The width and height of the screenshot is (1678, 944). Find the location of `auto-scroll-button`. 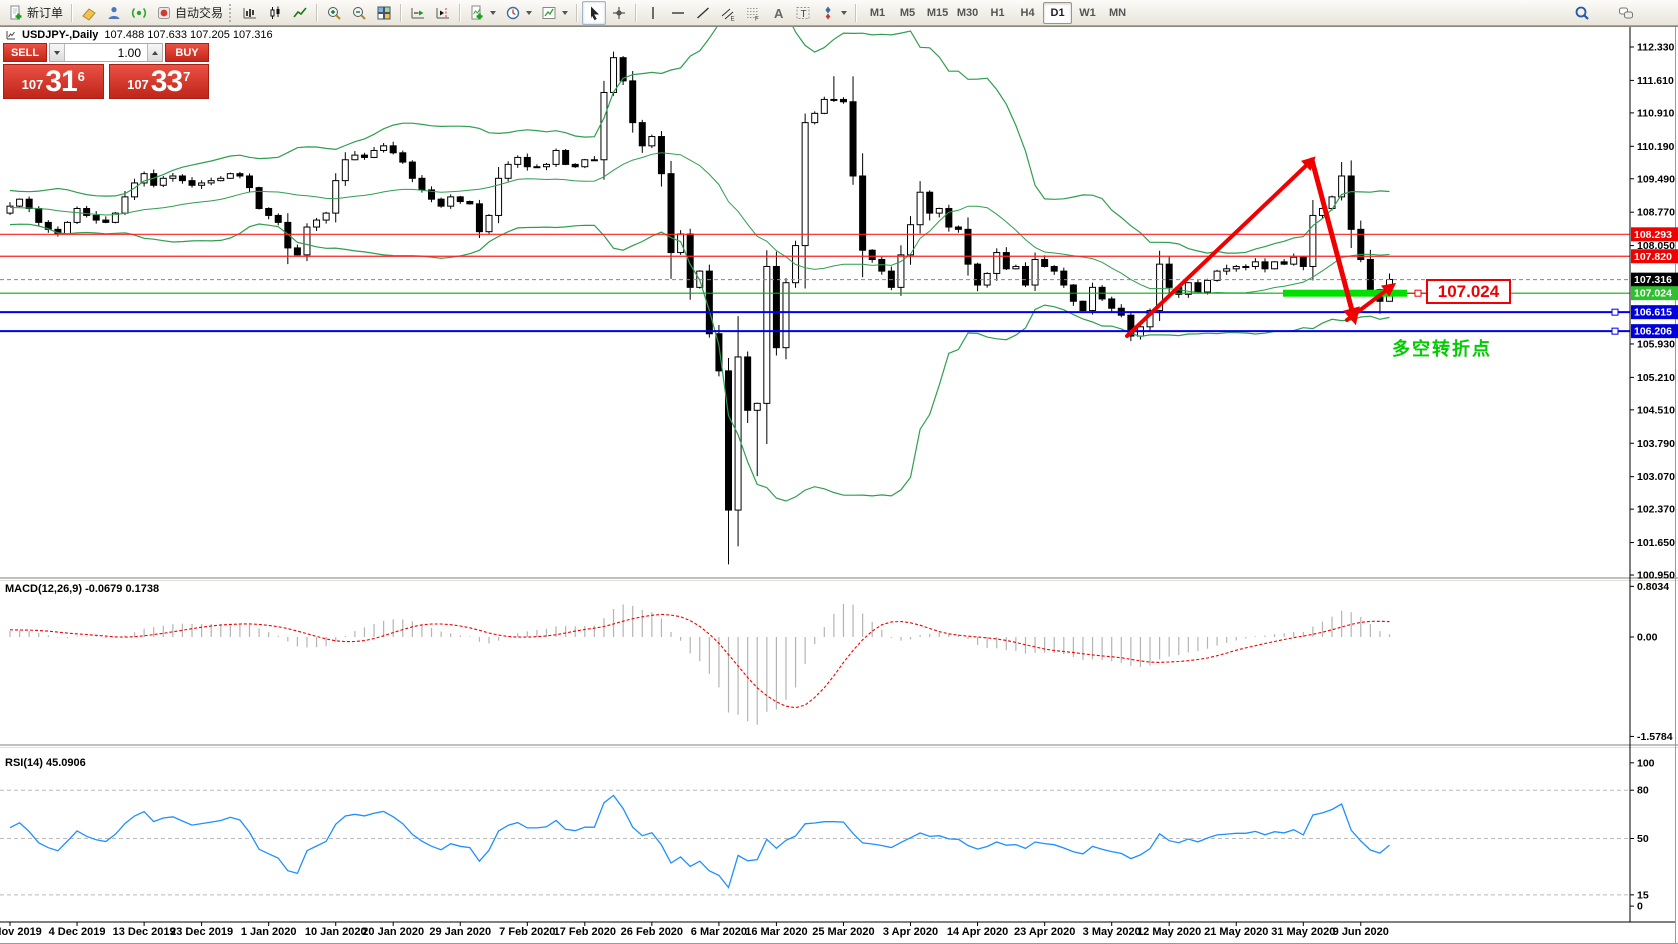

auto-scroll-button is located at coordinates (418, 13).